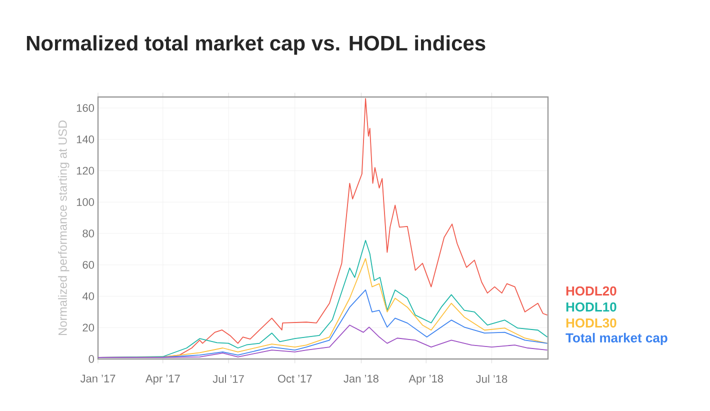 The image size is (710, 411). Describe the element at coordinates (591, 307) in the screenshot. I see `text: HODL10` at that location.